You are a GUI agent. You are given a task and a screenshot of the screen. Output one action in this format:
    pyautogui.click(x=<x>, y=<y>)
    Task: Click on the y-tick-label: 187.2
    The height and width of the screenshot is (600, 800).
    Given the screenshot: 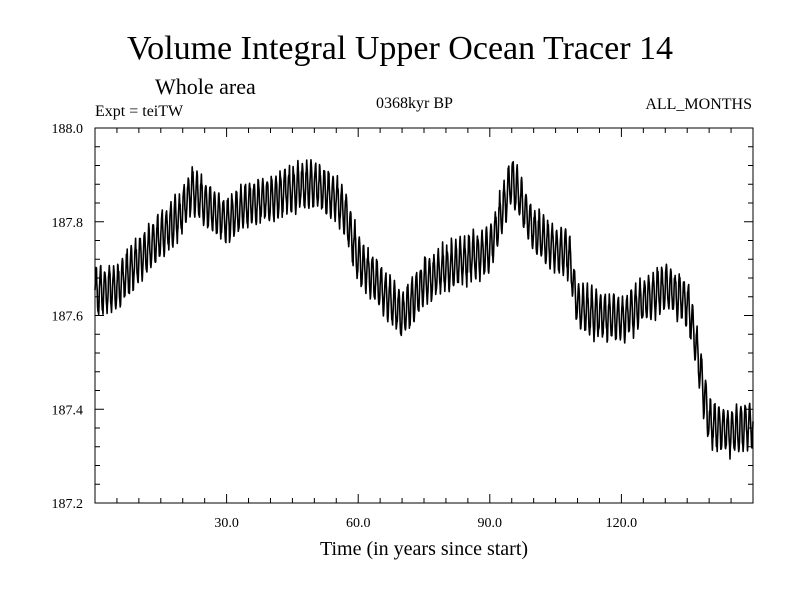 What is the action you would take?
    pyautogui.click(x=68, y=504)
    